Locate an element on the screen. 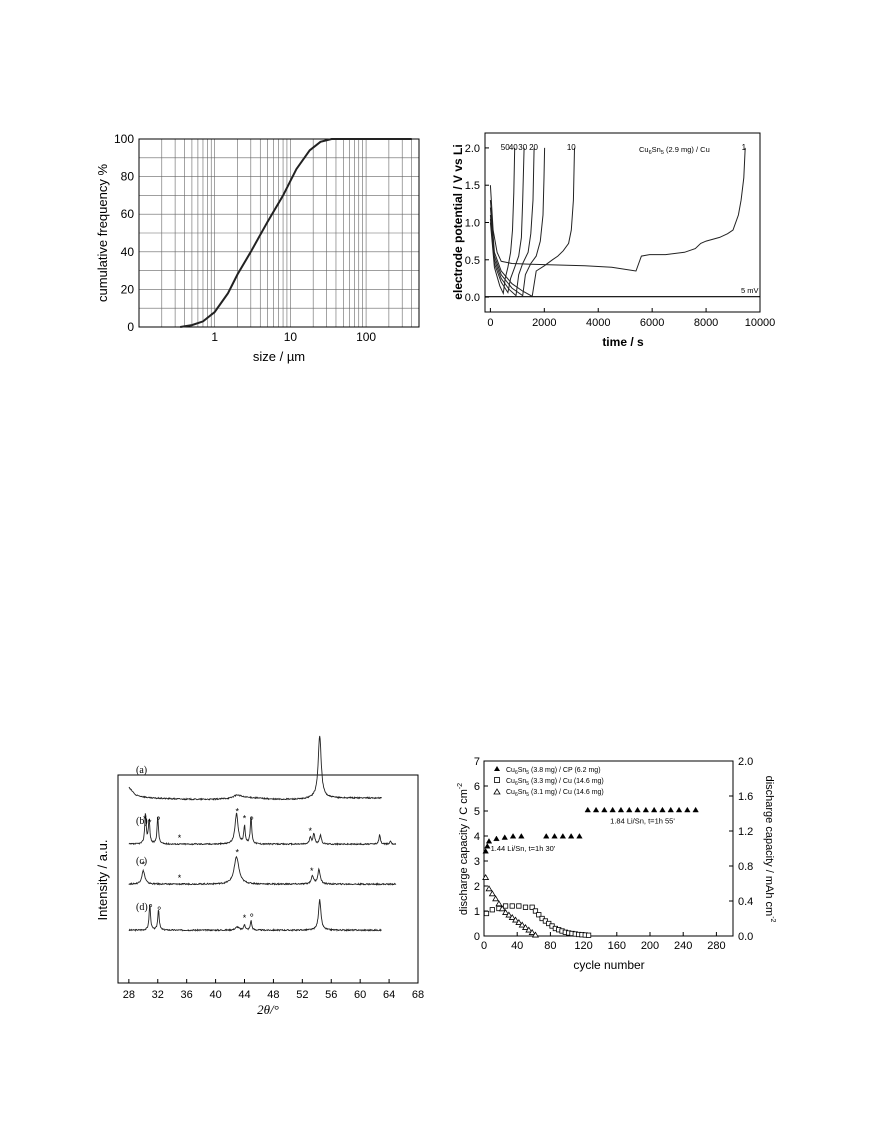 This screenshot has width=876, height=1140. annotations: 1.44 Li/Sn, t=1h 30' 1.84 Li/Sn, t=1h 55' is located at coordinates (583, 835).